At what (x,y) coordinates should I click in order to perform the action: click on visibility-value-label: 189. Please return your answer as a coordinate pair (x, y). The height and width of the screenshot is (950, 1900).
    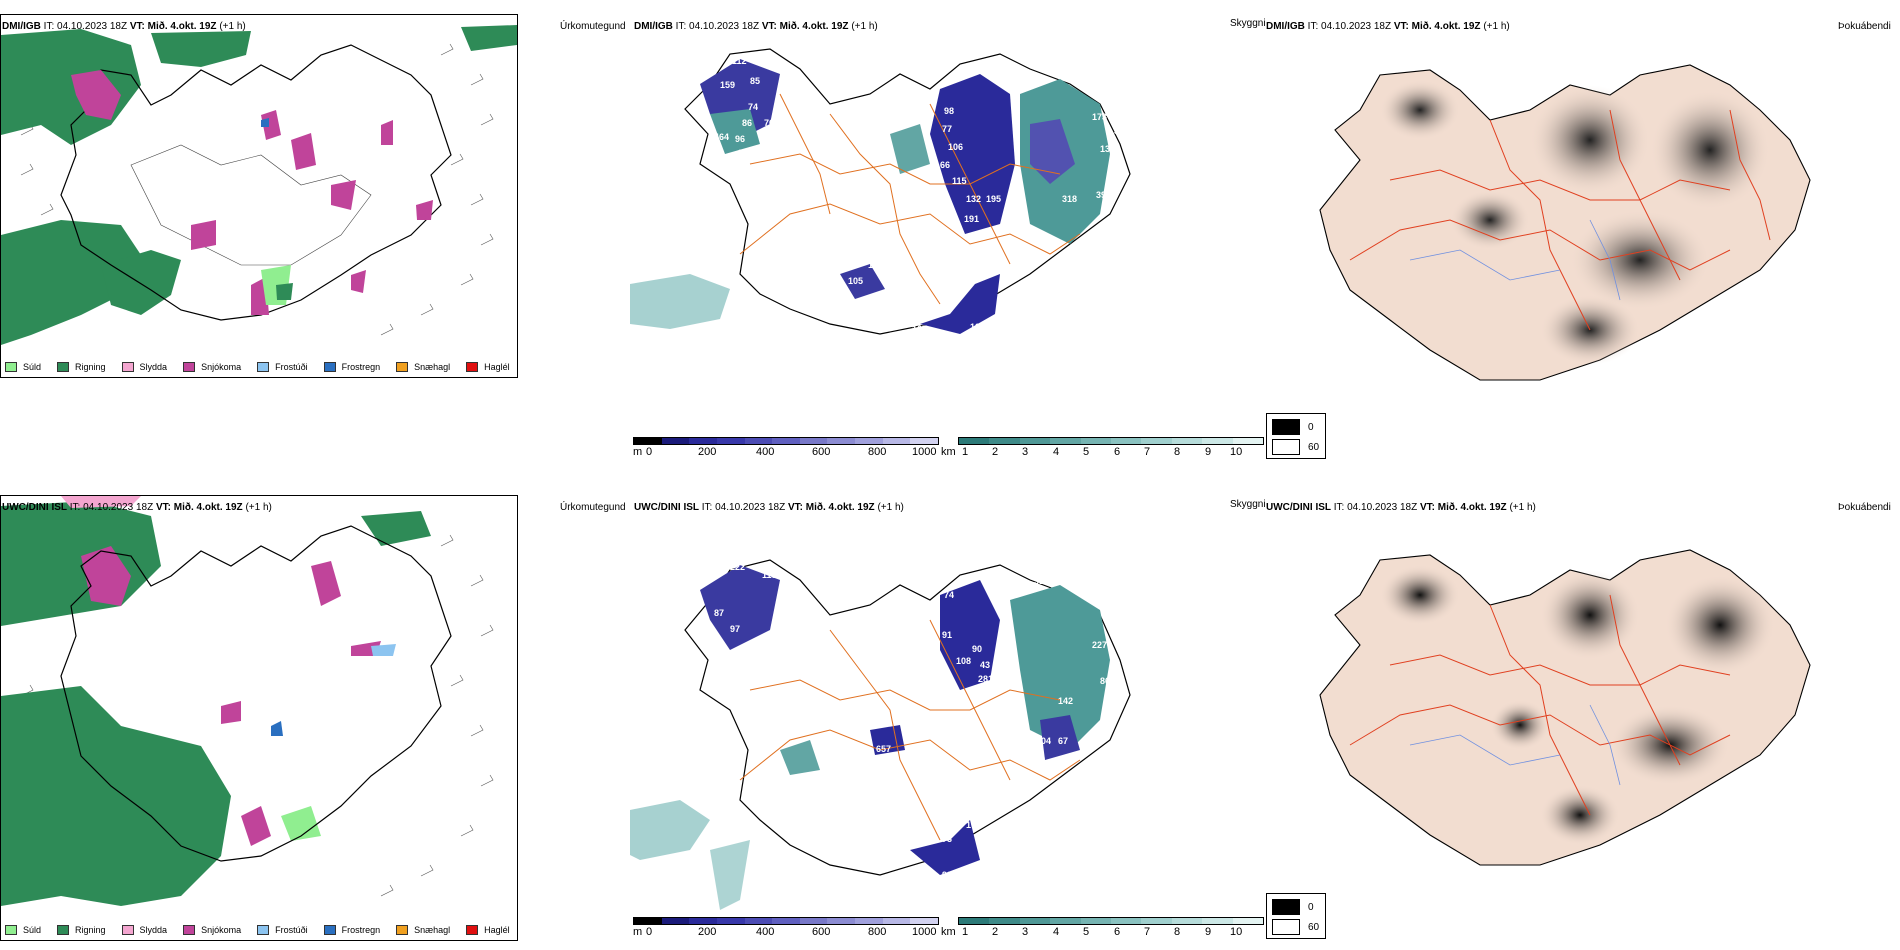
    Looking at the image, I should click on (1072, 309).